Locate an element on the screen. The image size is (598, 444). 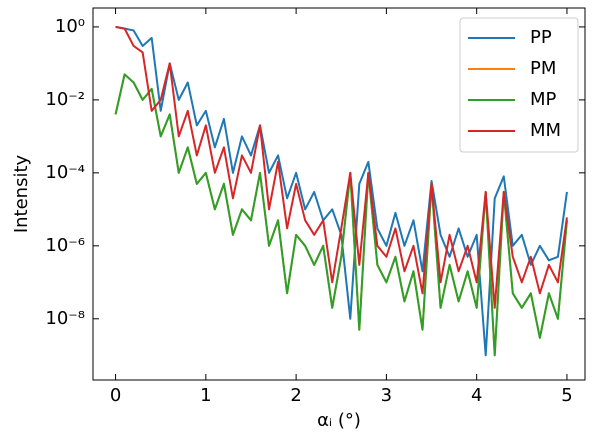
legend-label: MM is located at coordinates (545, 130).